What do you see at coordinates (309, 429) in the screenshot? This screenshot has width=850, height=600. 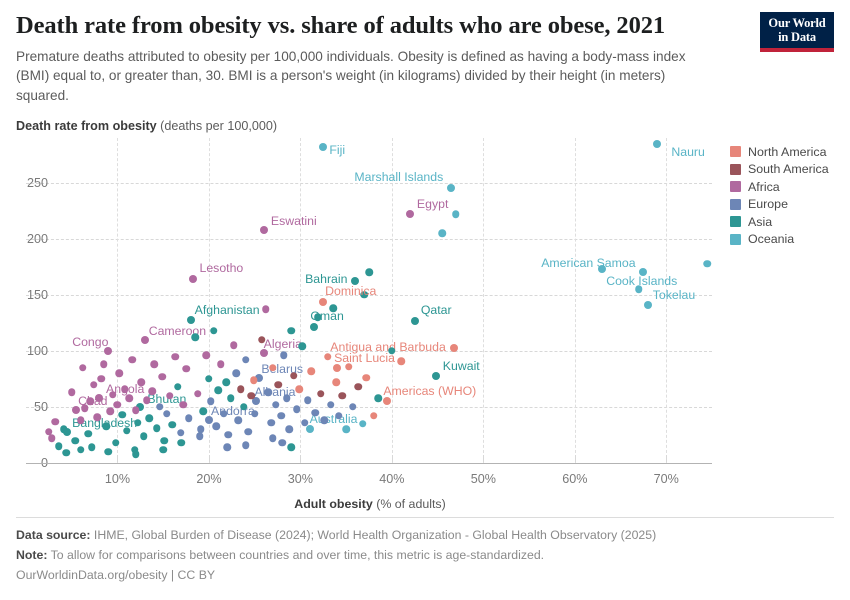 I see `data-point-australia` at bounding box center [309, 429].